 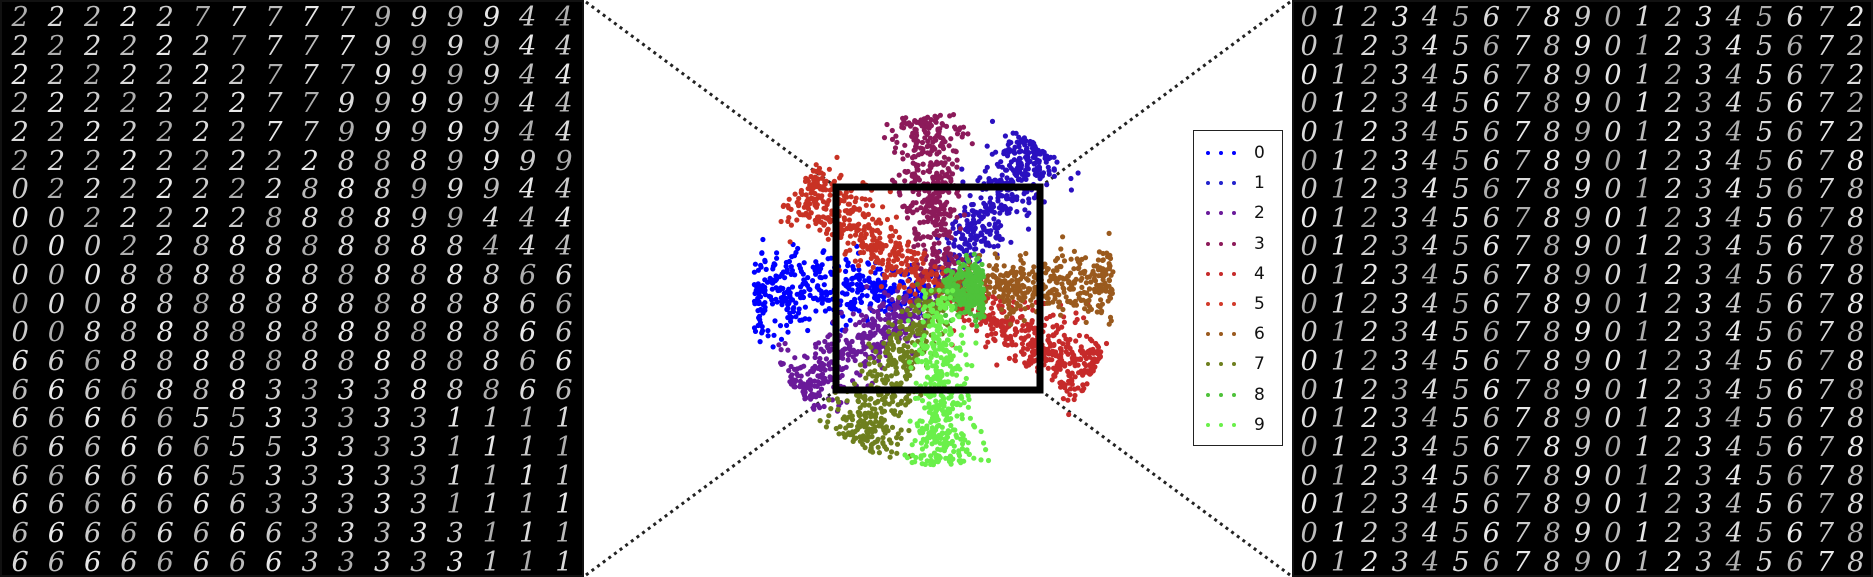 I want to click on legend-item-3: 3, so click(x=1238, y=244).